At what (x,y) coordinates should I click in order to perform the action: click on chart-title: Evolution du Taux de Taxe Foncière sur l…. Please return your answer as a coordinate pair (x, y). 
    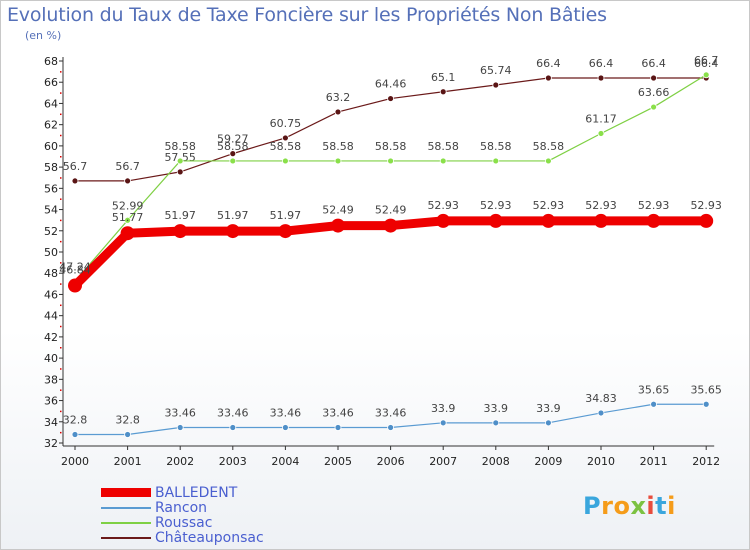
    Looking at the image, I should click on (307, 15).